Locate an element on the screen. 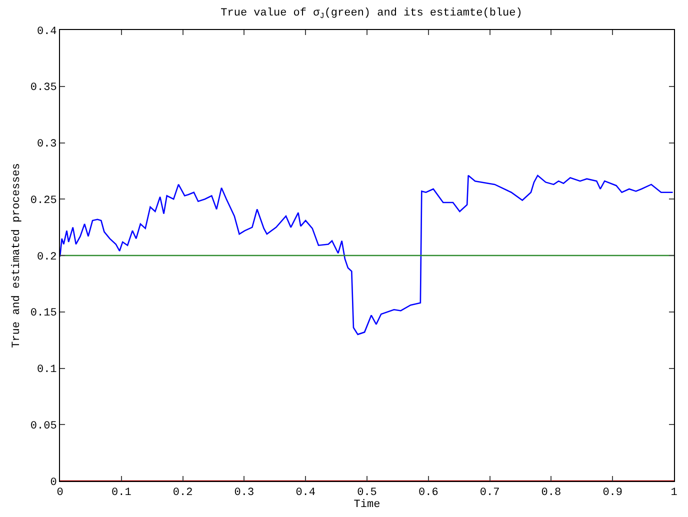 This screenshot has height=517, width=688. x-tick-label: 0.5 is located at coordinates (367, 493).